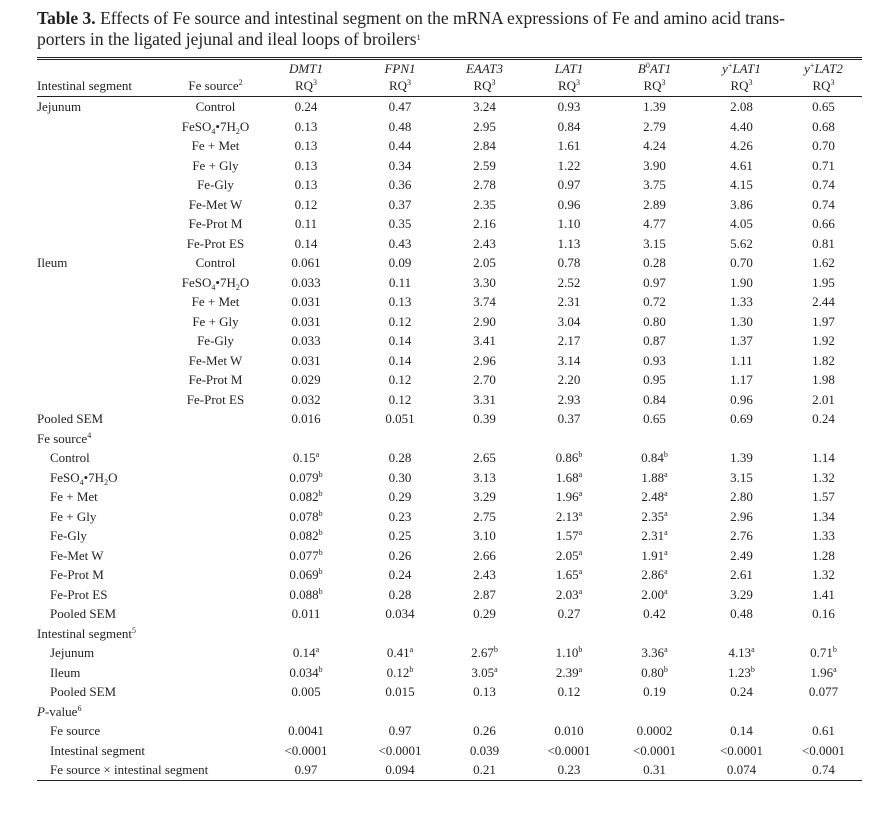 Image resolution: width=874 pixels, height=813 pixels. What do you see at coordinates (821, 652) in the screenshot?
I see `text: 0.71` at bounding box center [821, 652].